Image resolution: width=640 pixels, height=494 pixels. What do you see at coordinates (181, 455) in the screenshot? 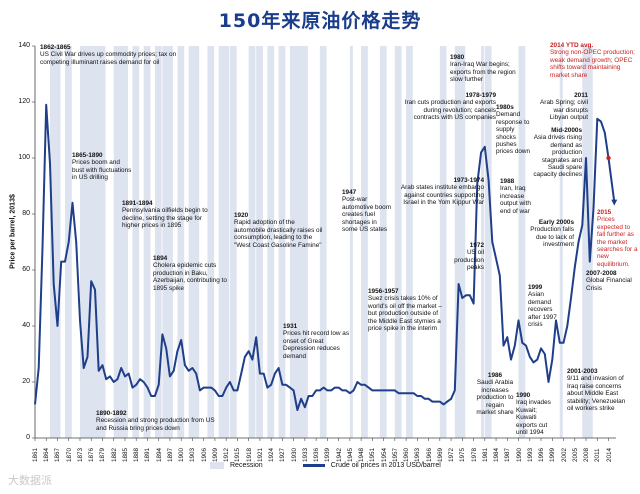
I see `x-tick-1900: 1900` at bounding box center [181, 455].